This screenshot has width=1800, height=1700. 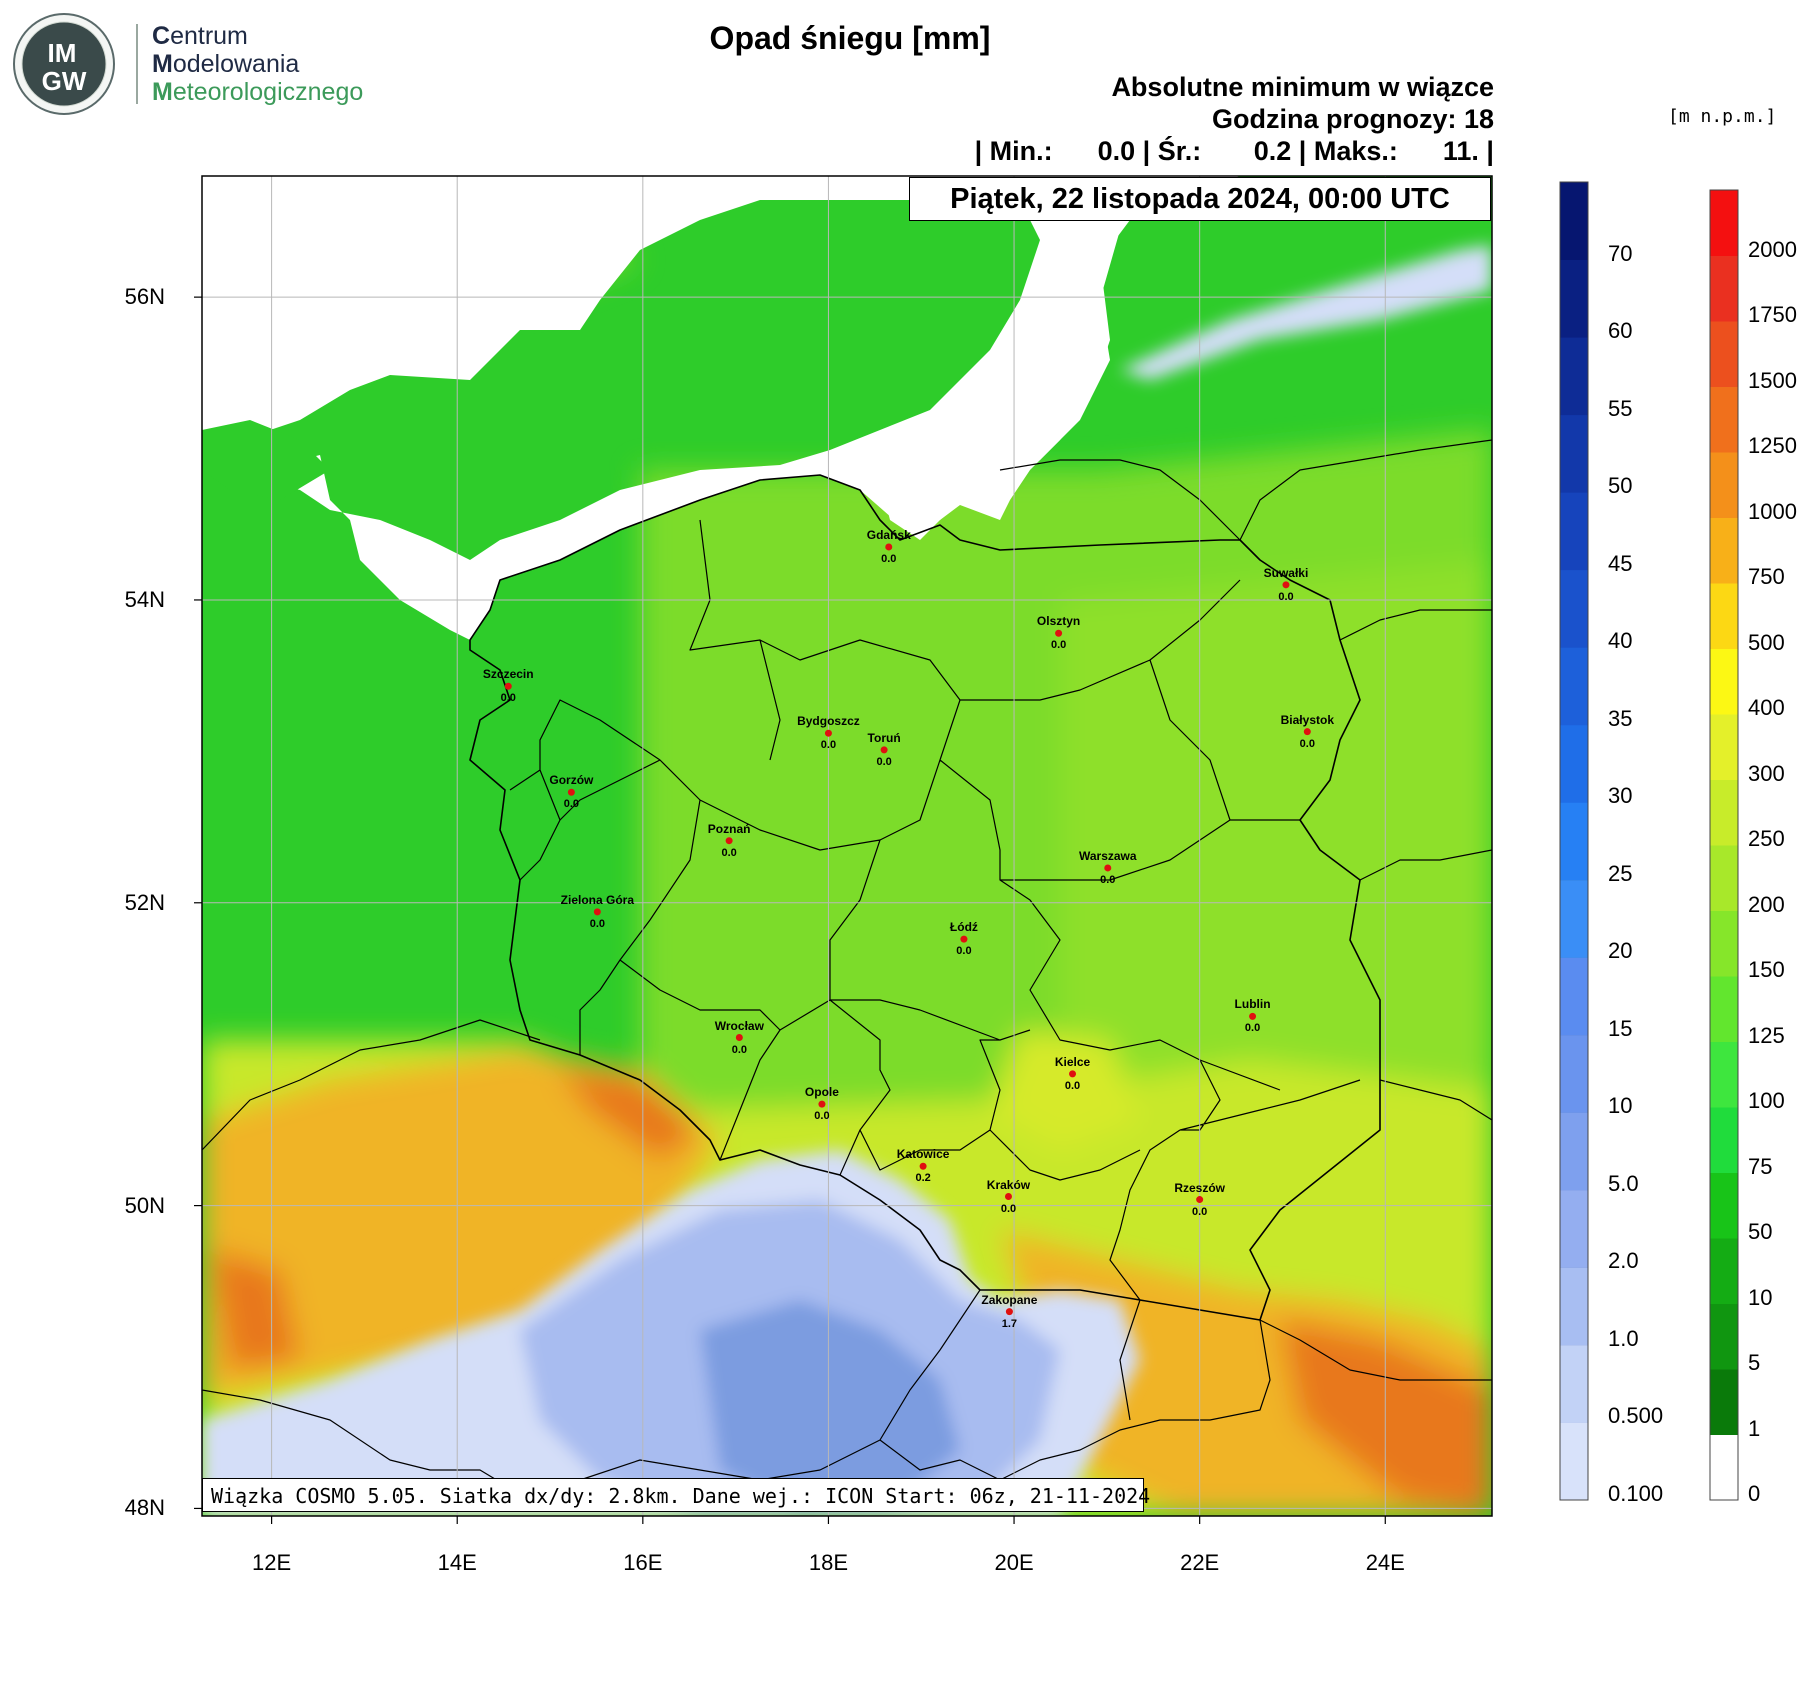 I want to click on elevation-units-label: [m n.p.m.], so click(x=1722, y=116).